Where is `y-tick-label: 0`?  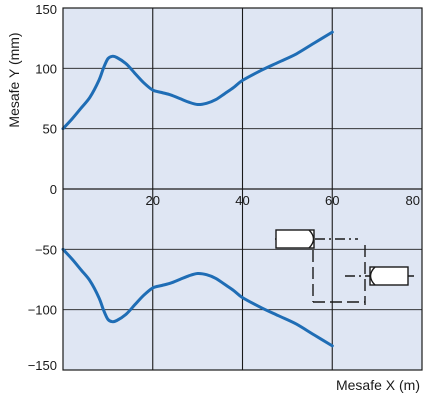 y-tick-label: 0 is located at coordinates (53, 189).